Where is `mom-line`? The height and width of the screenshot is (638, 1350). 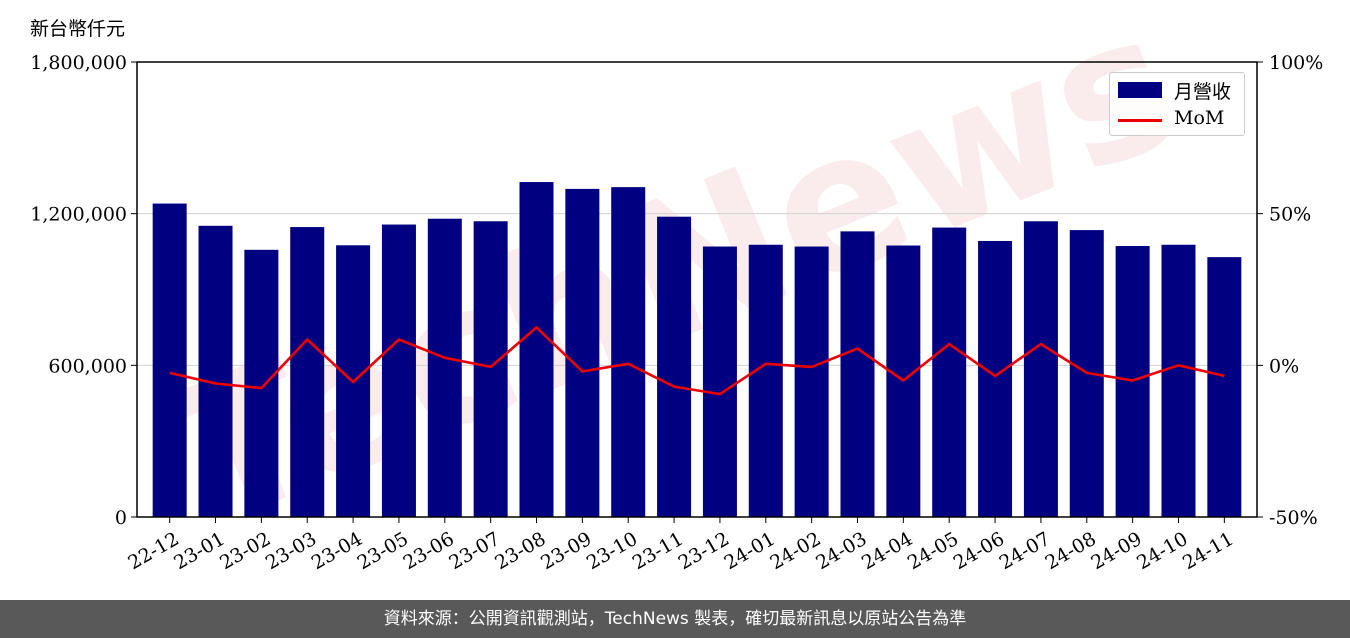 mom-line is located at coordinates (697, 361).